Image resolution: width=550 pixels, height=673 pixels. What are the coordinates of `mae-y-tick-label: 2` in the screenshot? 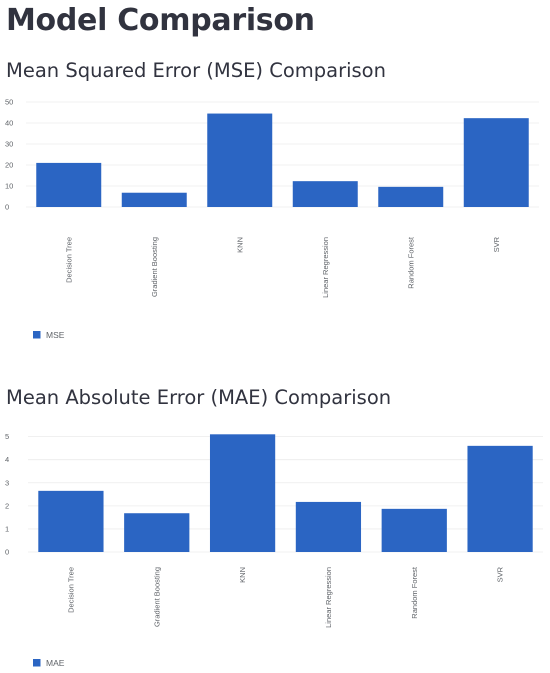 It's located at (7, 505).